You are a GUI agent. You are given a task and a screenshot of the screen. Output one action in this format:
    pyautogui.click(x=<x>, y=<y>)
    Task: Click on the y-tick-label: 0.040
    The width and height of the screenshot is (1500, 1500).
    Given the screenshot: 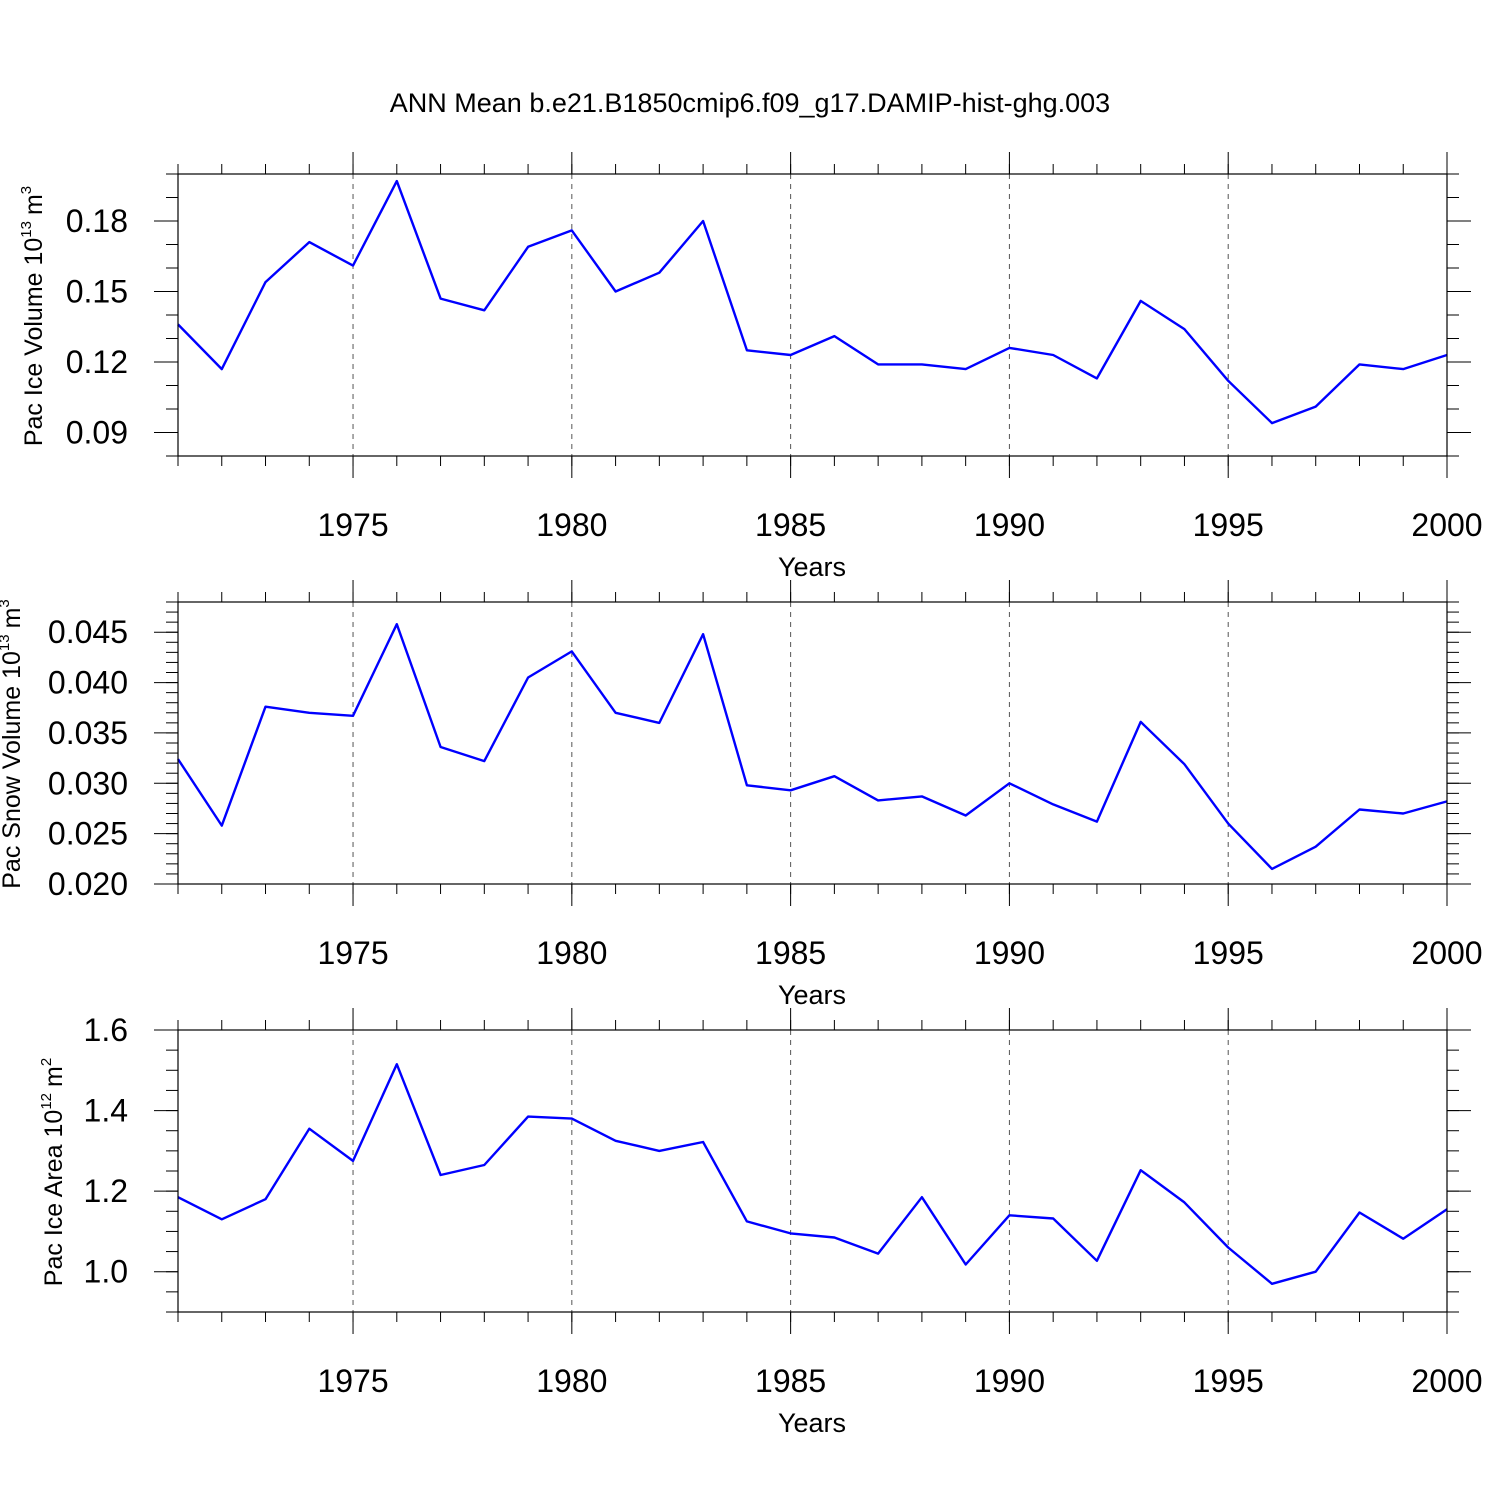 What is the action you would take?
    pyautogui.click(x=88, y=683)
    